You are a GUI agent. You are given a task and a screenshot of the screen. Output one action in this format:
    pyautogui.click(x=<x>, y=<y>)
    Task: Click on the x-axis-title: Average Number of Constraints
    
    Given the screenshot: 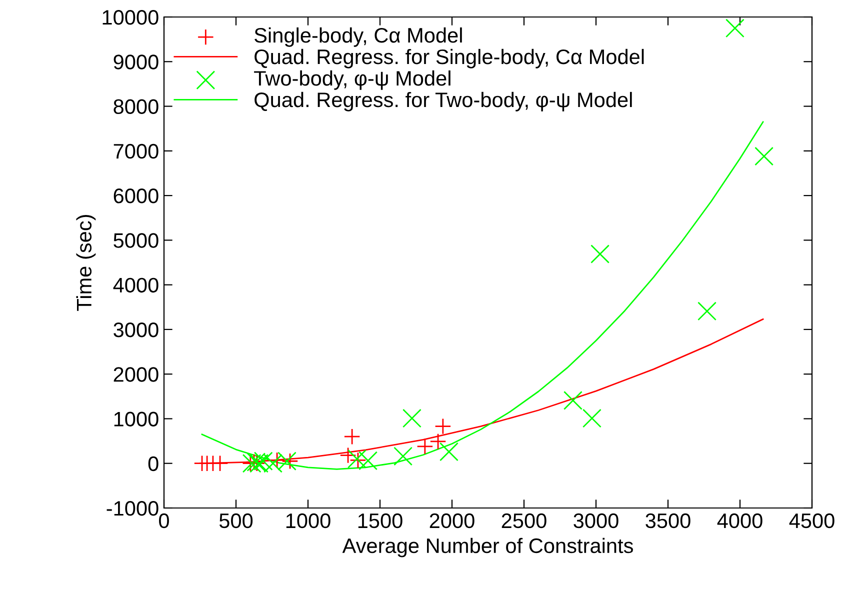 What is the action you would take?
    pyautogui.click(x=487, y=548)
    